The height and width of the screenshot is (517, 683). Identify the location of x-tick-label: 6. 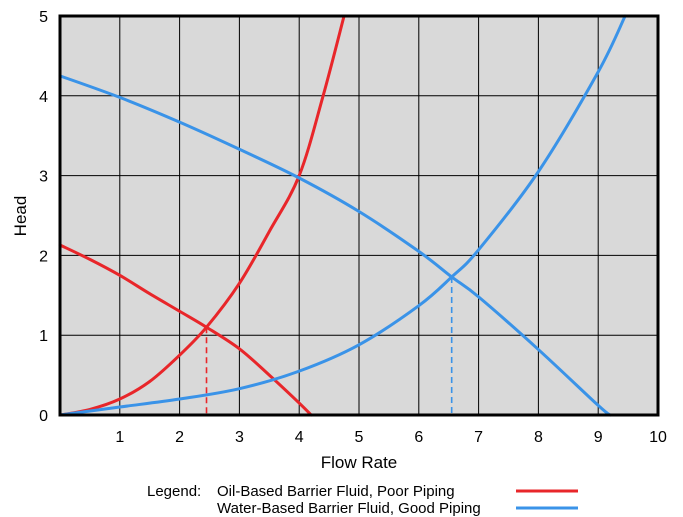
(418, 437).